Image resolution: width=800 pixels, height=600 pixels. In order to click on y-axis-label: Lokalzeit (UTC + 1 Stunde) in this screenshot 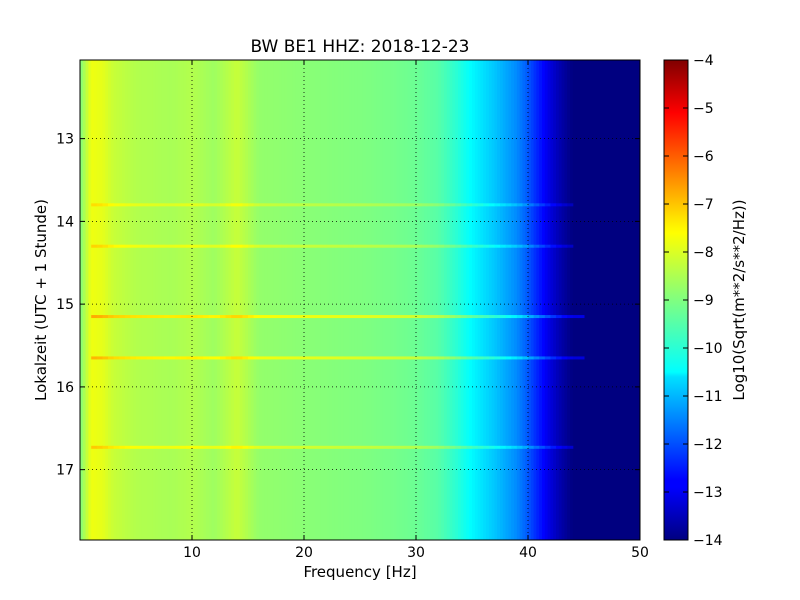, I will do `click(41, 300)`.